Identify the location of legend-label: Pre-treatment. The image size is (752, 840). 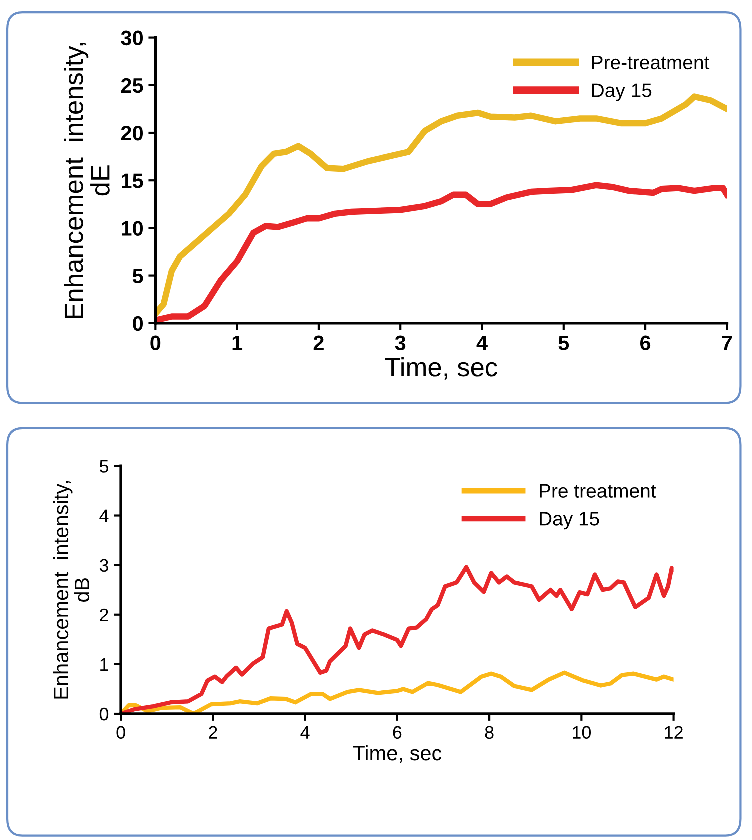
(651, 63).